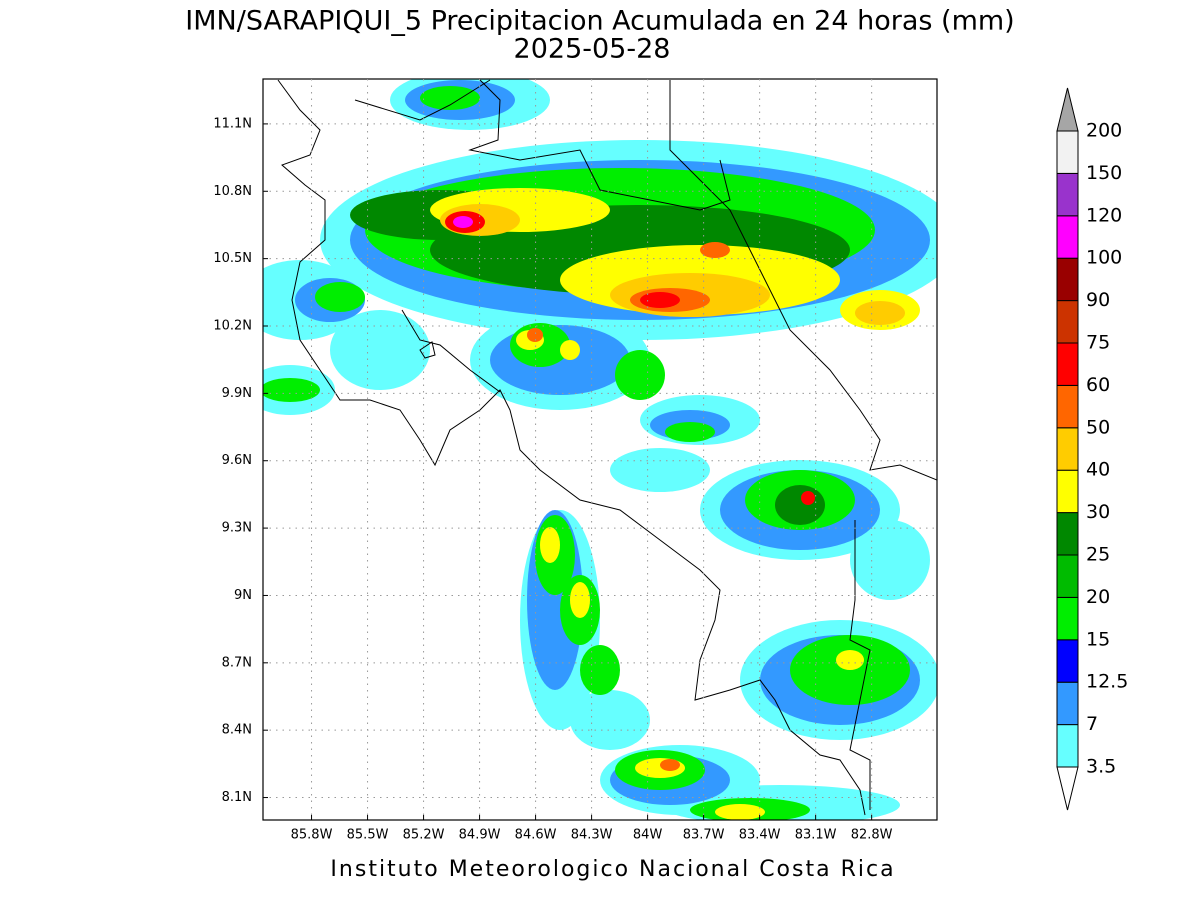  Describe the element at coordinates (232, 258) in the screenshot. I see `y-tick-label: 10.5N` at that location.